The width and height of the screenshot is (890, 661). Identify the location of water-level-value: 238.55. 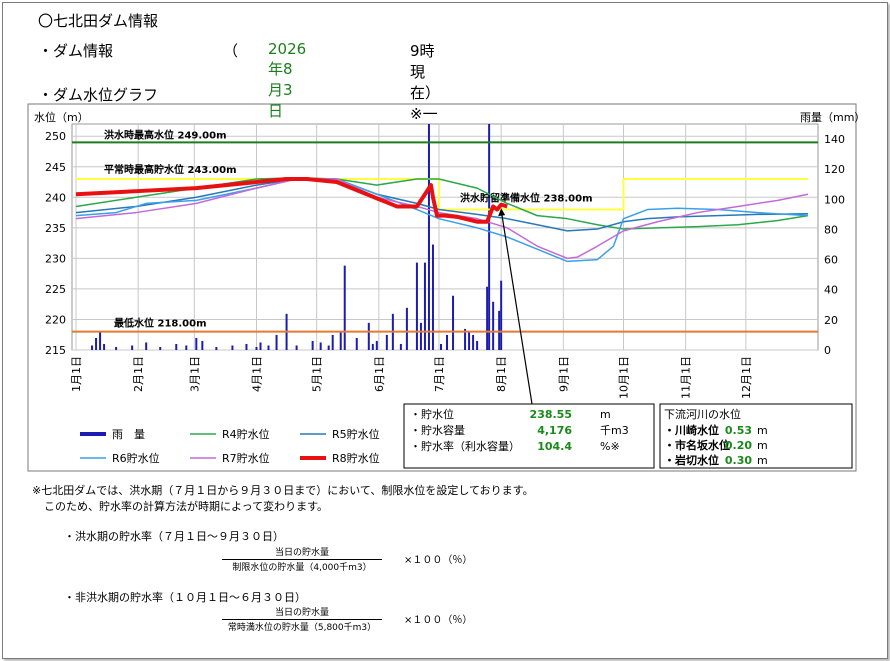
(551, 414).